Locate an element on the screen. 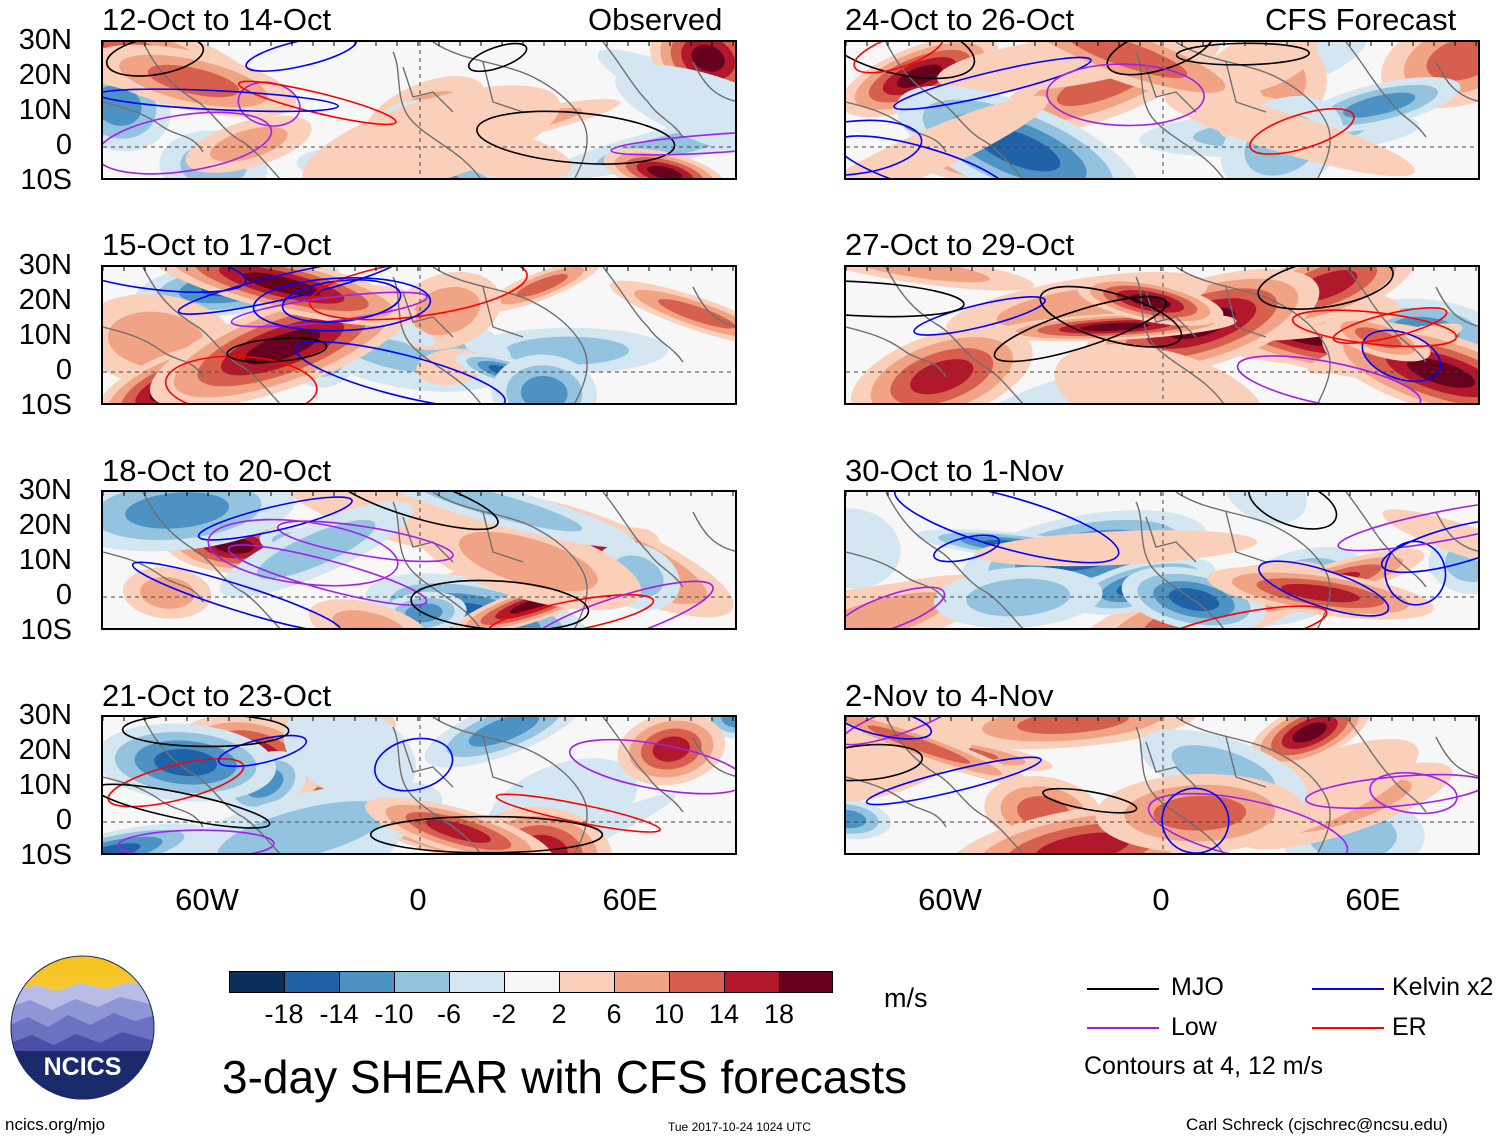 This screenshot has width=1510, height=1142. colorbar-label: -18 is located at coordinates (284, 1014).